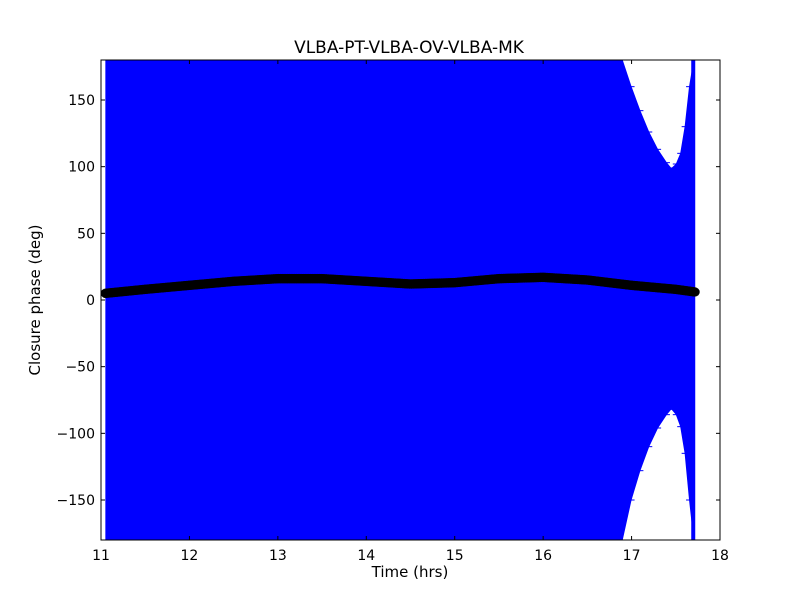 The width and height of the screenshot is (800, 600). Describe the element at coordinates (76, 434) in the screenshot. I see `y-tick-label: −100` at that location.